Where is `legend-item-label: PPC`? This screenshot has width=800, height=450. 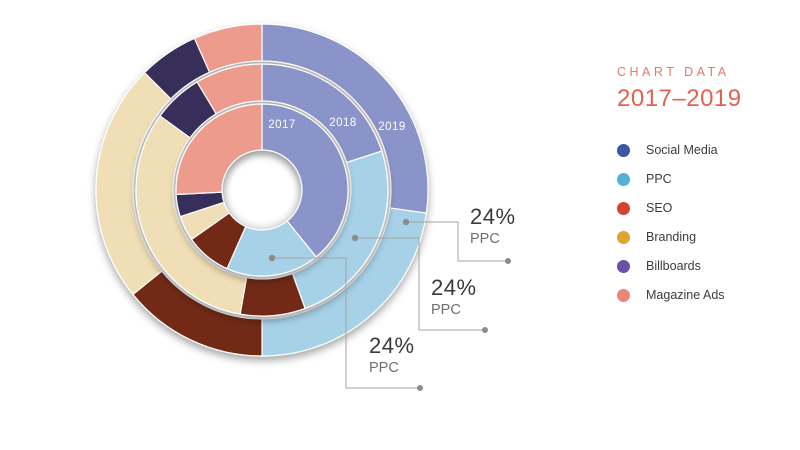 legend-item-label: PPC is located at coordinates (659, 179).